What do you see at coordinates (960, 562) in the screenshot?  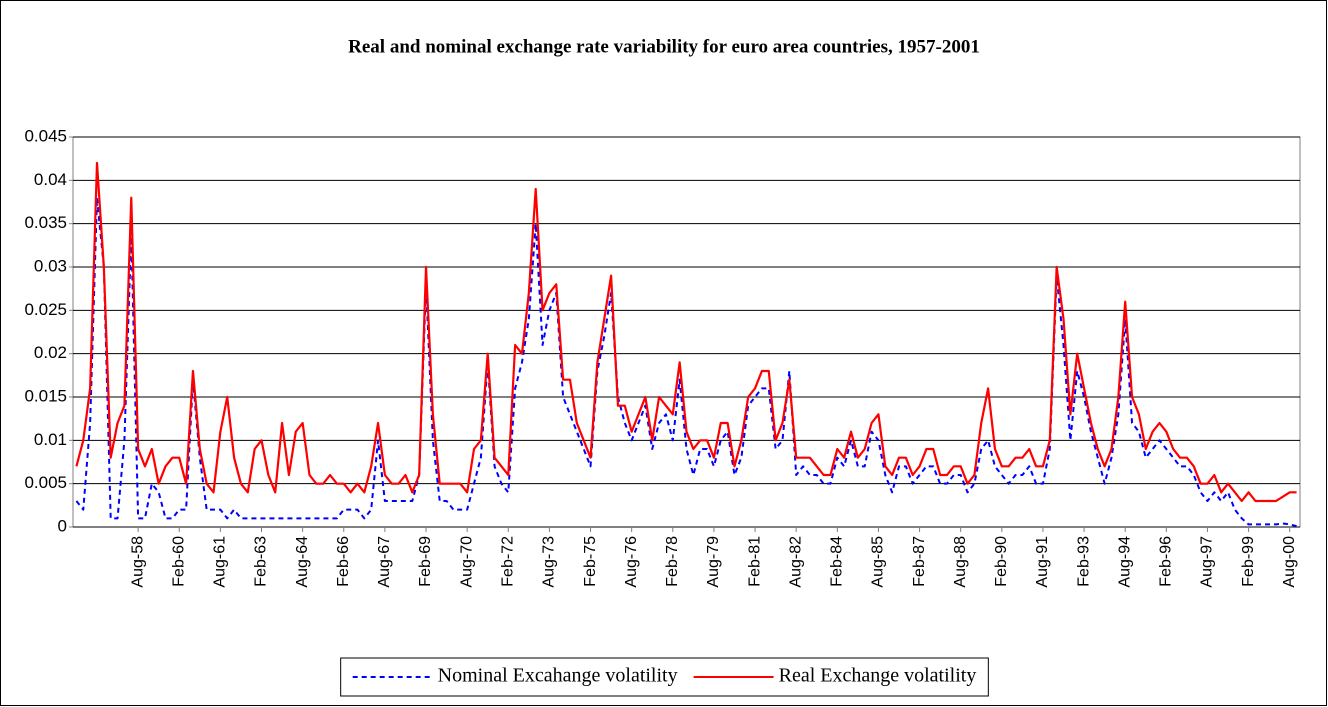 I see `x-tick-label: Aug-88` at bounding box center [960, 562].